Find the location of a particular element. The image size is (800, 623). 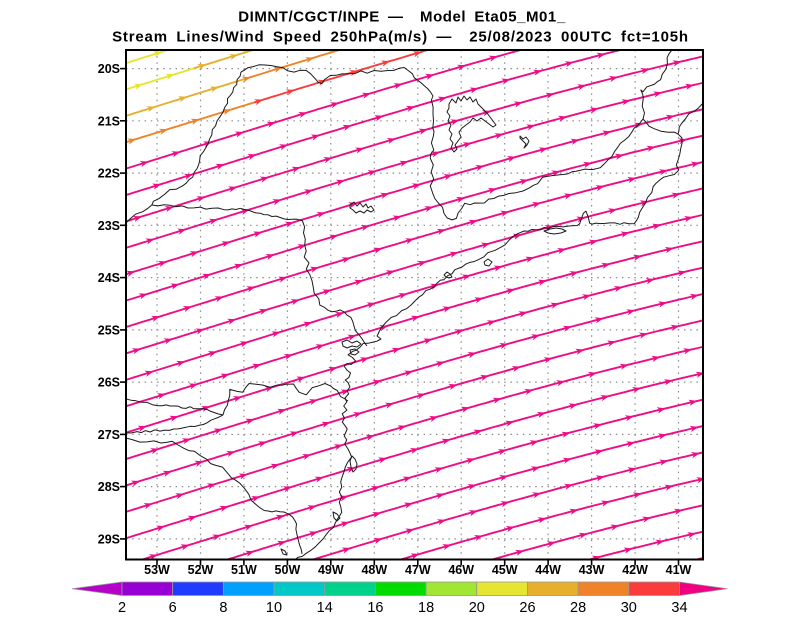

svg-text: 42W is located at coordinates (635, 570).